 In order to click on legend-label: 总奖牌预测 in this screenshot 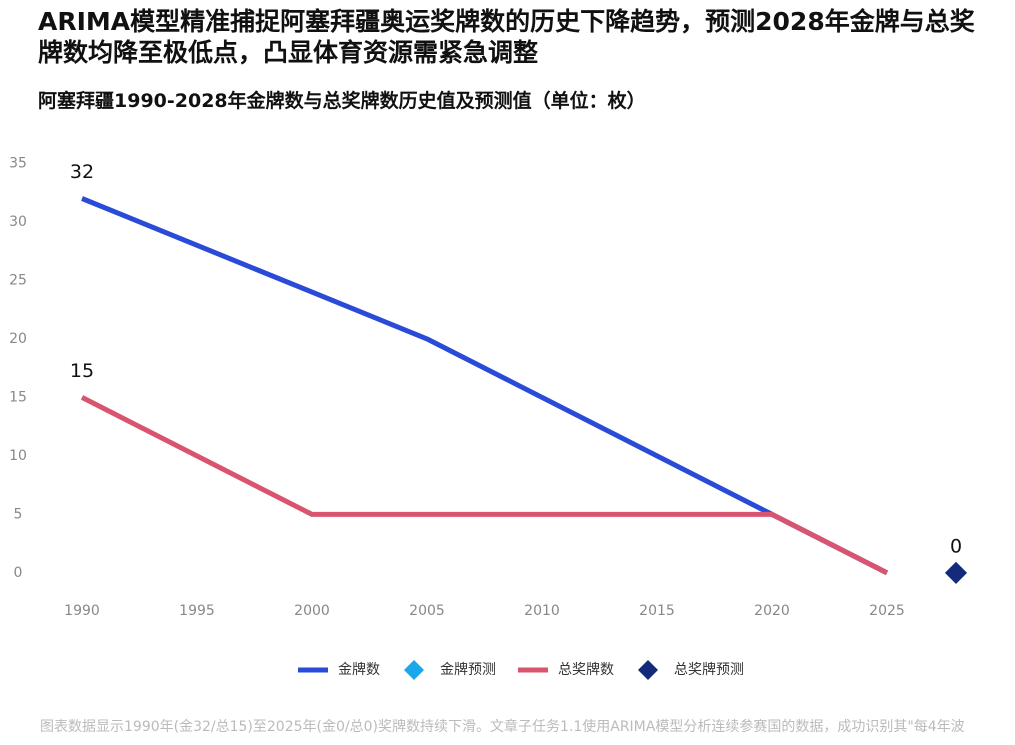, I will do `click(709, 669)`.